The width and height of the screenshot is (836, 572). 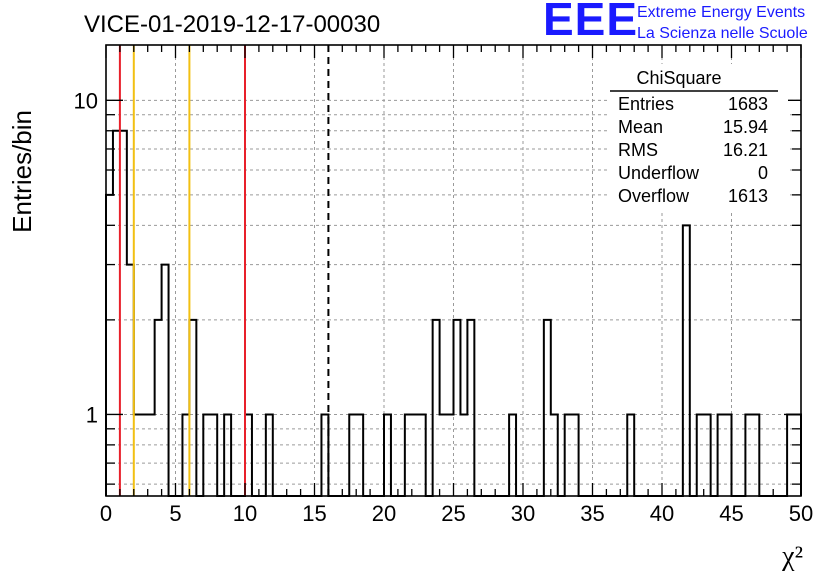 What do you see at coordinates (662, 513) in the screenshot?
I see `x-tick-label: 40` at bounding box center [662, 513].